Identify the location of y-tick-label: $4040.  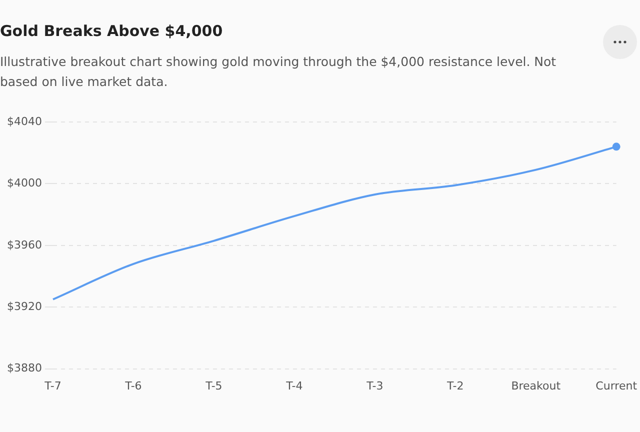
(24, 121).